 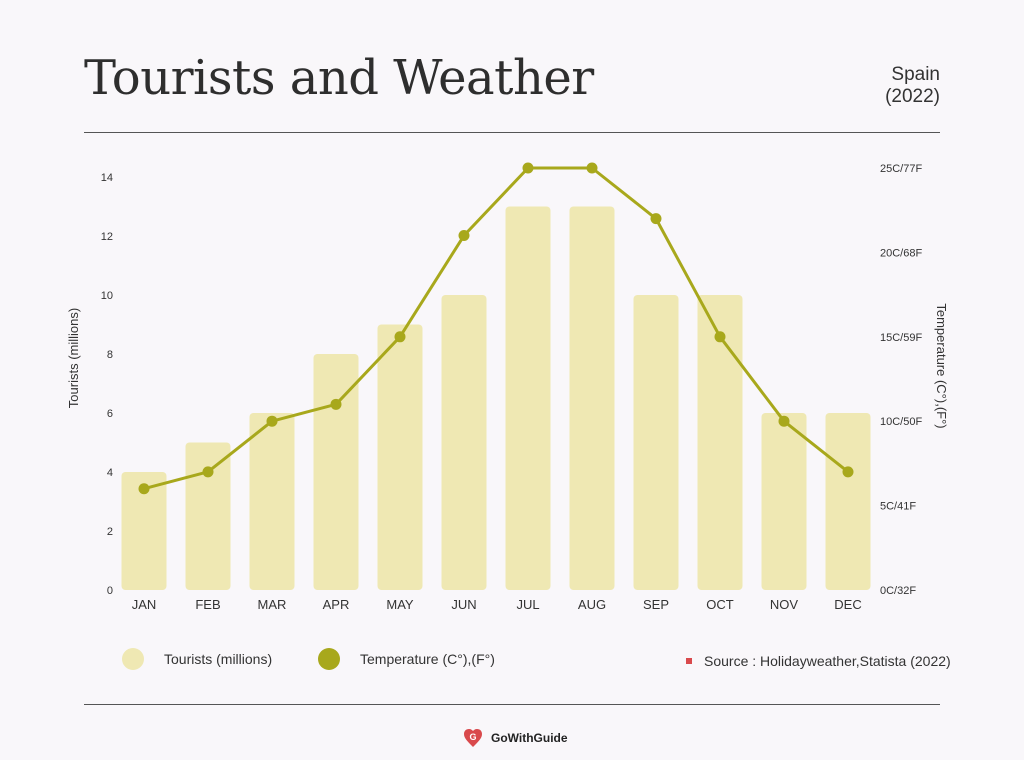 I want to click on bar-jan, so click(x=144, y=531).